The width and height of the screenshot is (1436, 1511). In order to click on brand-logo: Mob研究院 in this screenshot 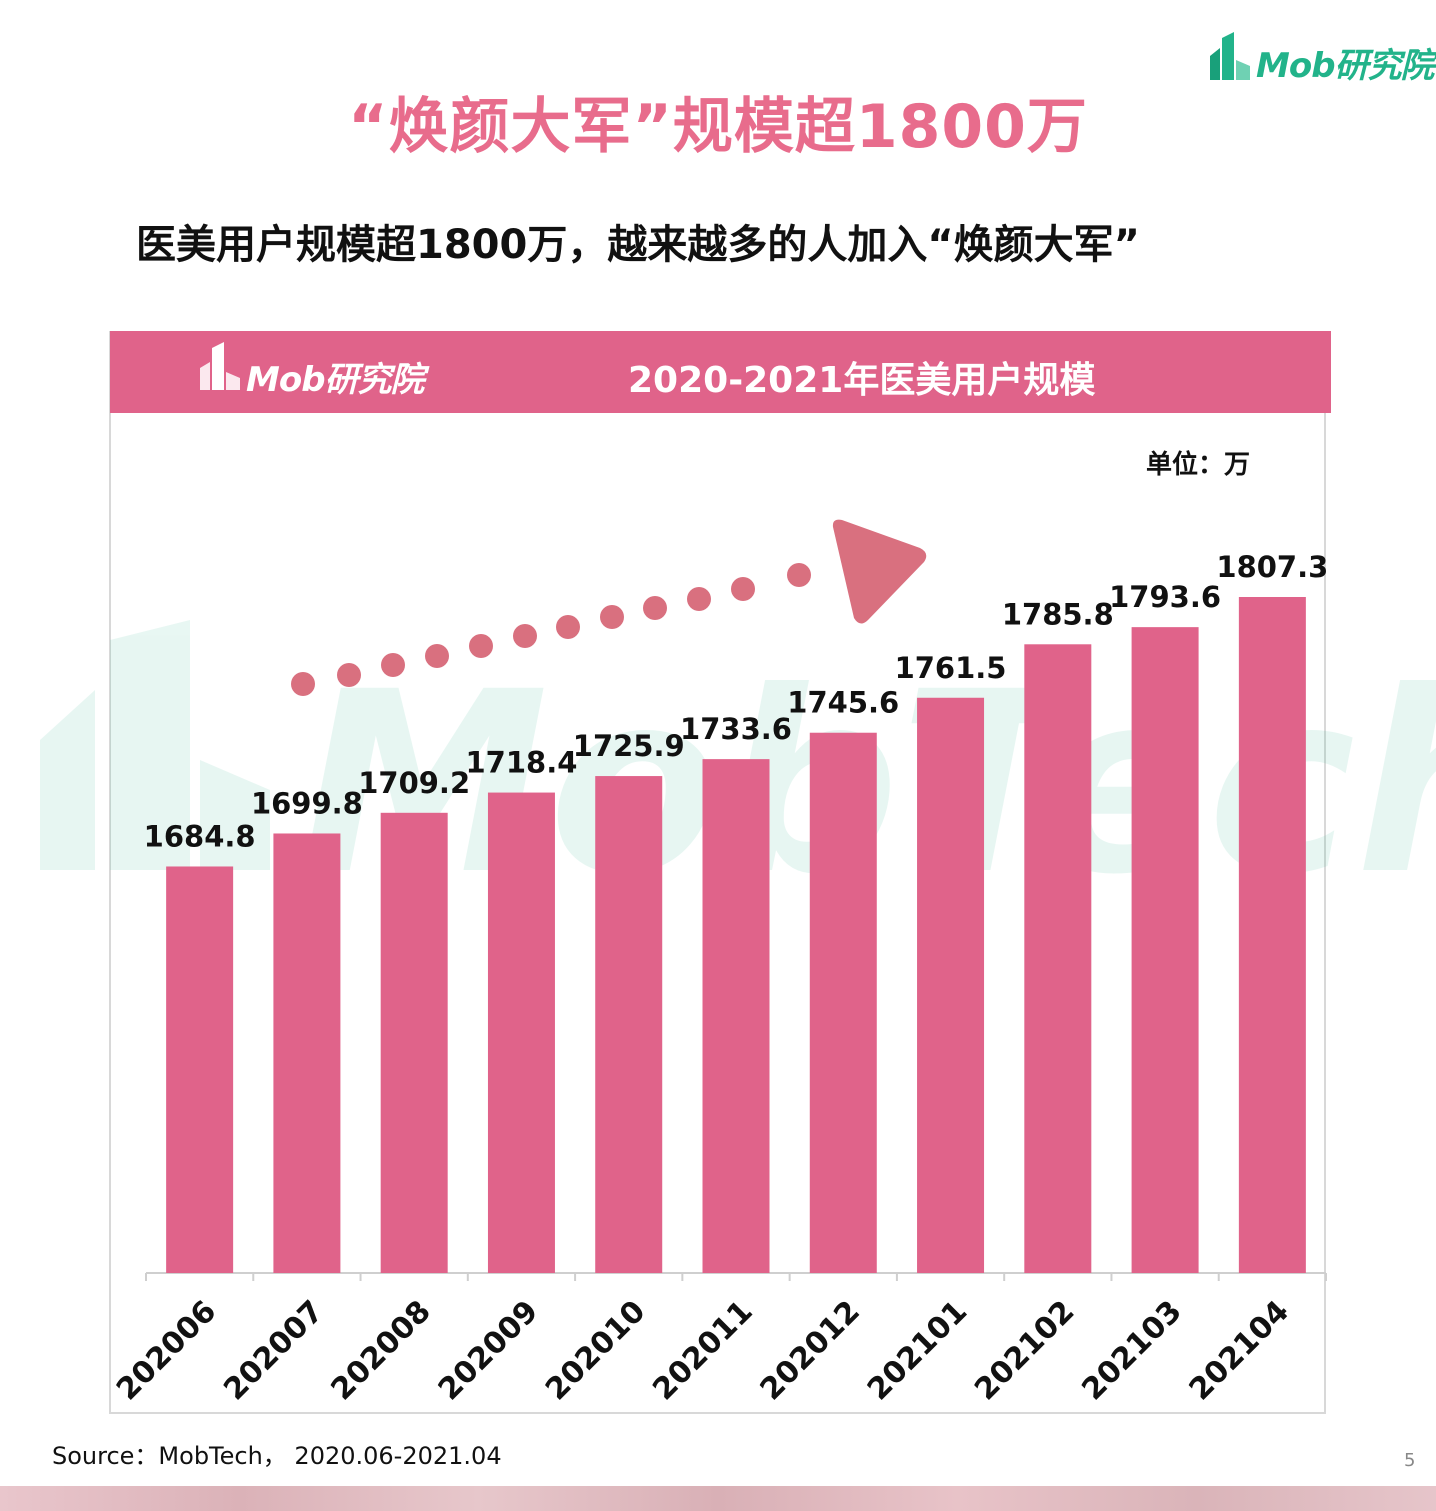, I will do `click(1320, 58)`.